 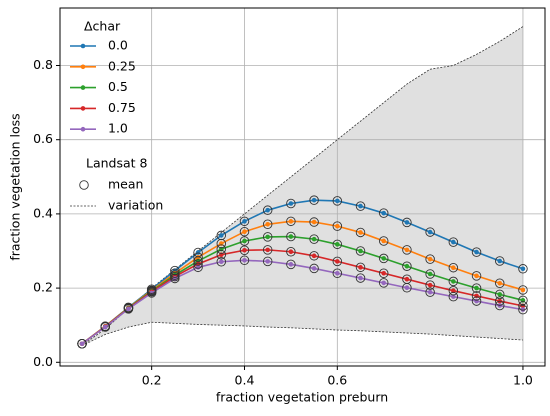 I want to click on legend-label: 0.75, so click(x=122, y=107).